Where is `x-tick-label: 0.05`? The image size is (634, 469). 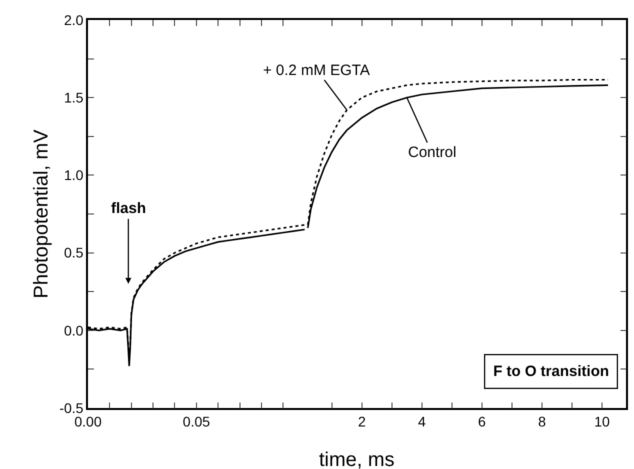
x-tick-label: 0.05 is located at coordinates (196, 422).